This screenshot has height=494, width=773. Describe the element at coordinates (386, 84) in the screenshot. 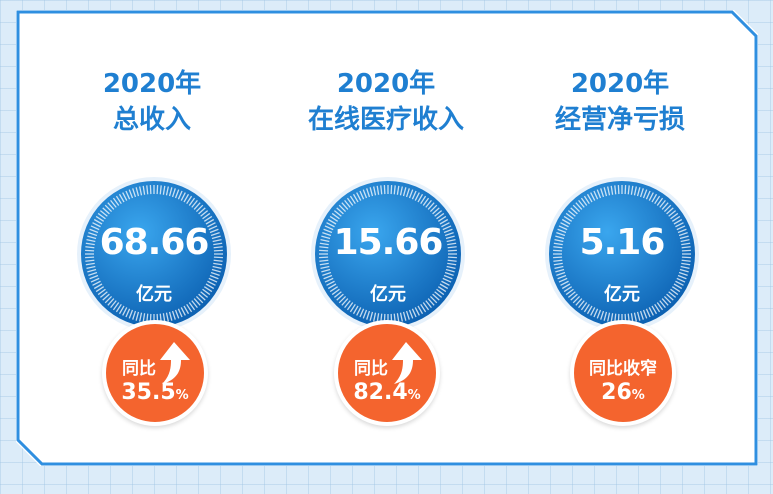

I see `metric-year: 2020年` at that location.